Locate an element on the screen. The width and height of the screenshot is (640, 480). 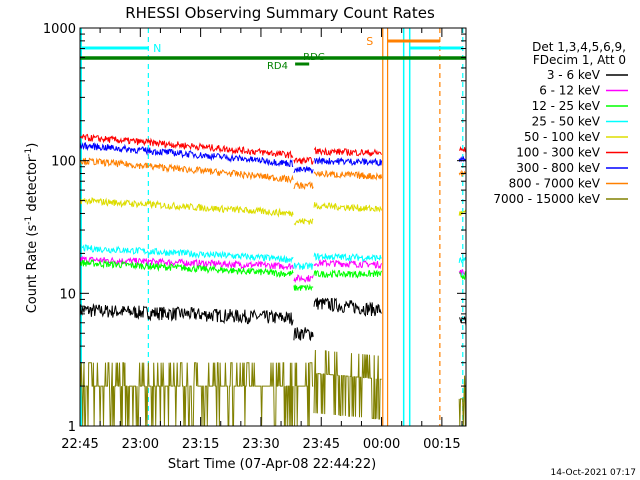
flag-label-rd4: RD4 is located at coordinates (277, 66).